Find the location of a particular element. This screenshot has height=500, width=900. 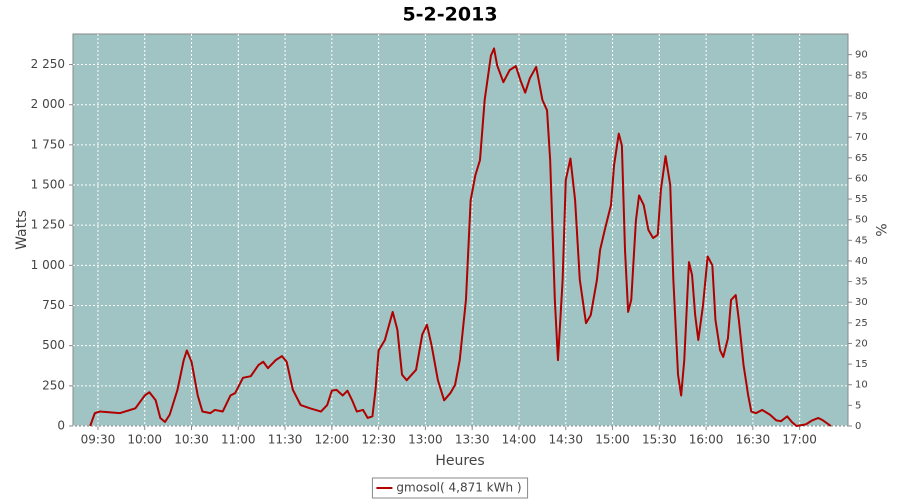

y2-tick-label: 70 is located at coordinates (861, 137).